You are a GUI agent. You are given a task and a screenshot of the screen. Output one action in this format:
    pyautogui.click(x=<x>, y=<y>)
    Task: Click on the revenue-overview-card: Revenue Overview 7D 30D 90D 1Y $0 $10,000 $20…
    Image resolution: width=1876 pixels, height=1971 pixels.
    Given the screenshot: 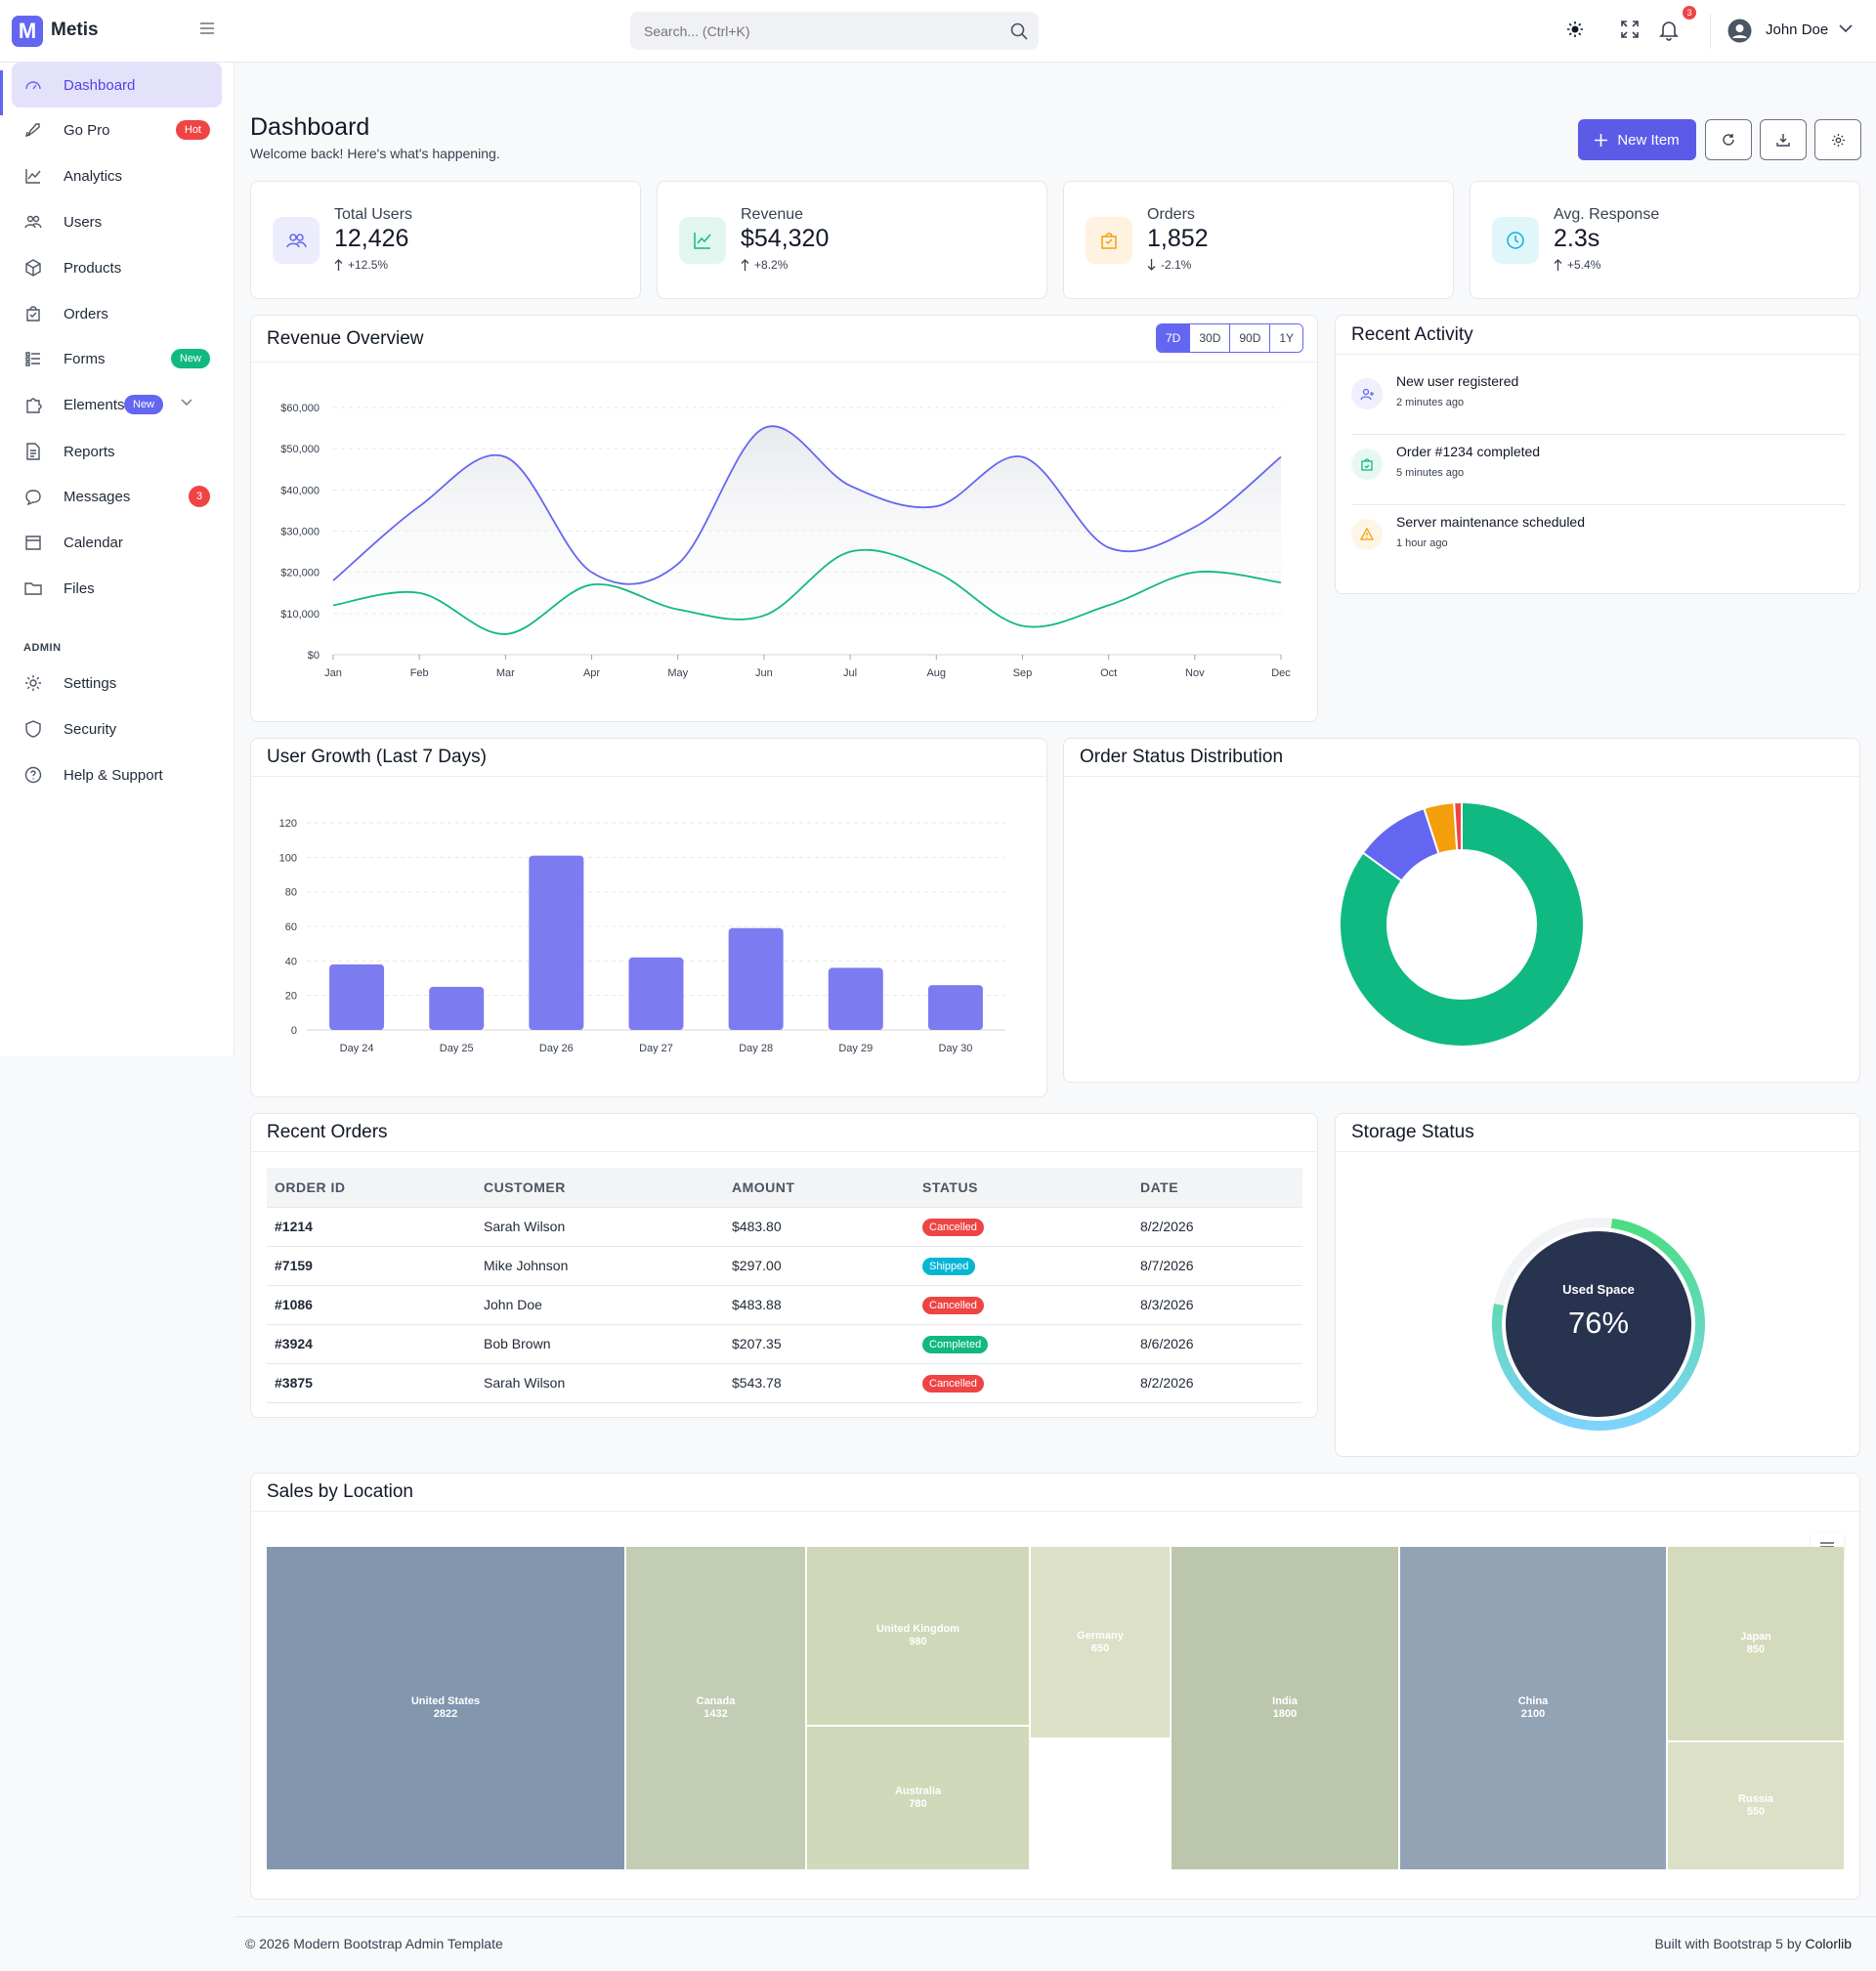 What is the action you would take?
    pyautogui.click(x=784, y=518)
    